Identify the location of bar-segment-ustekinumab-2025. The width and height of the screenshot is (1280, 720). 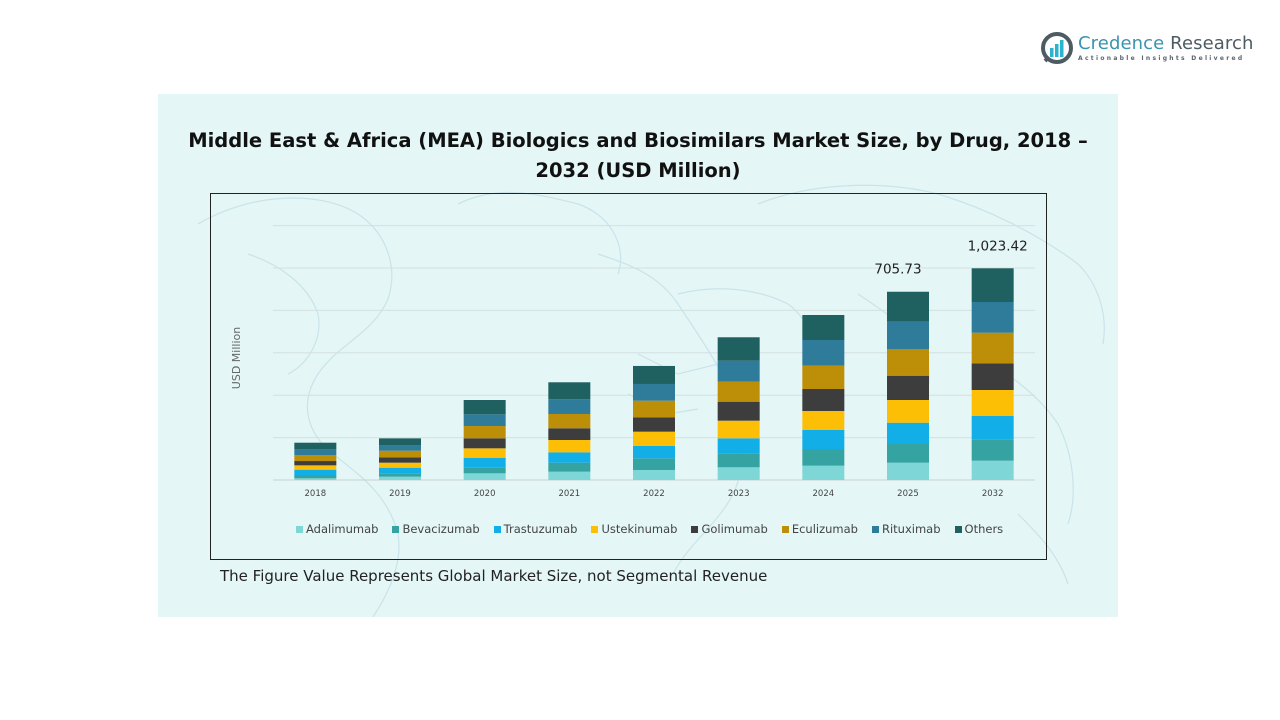
(908, 411).